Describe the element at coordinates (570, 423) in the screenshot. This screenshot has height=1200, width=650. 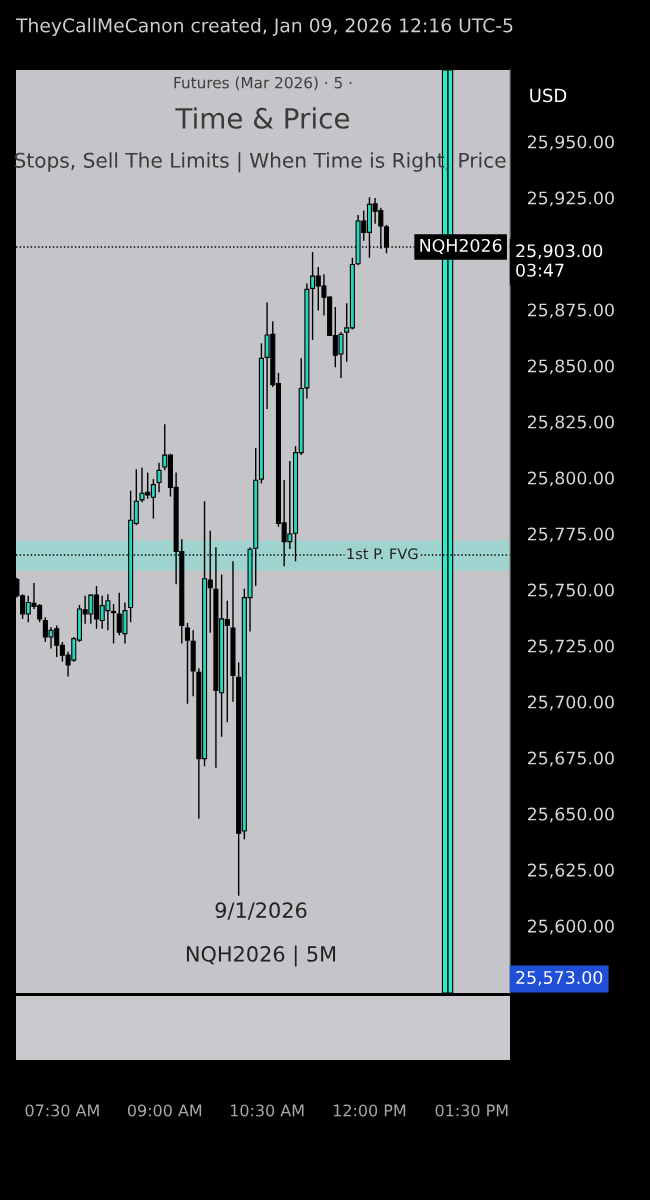
I see `y-tick-label: 25,825.00` at that location.